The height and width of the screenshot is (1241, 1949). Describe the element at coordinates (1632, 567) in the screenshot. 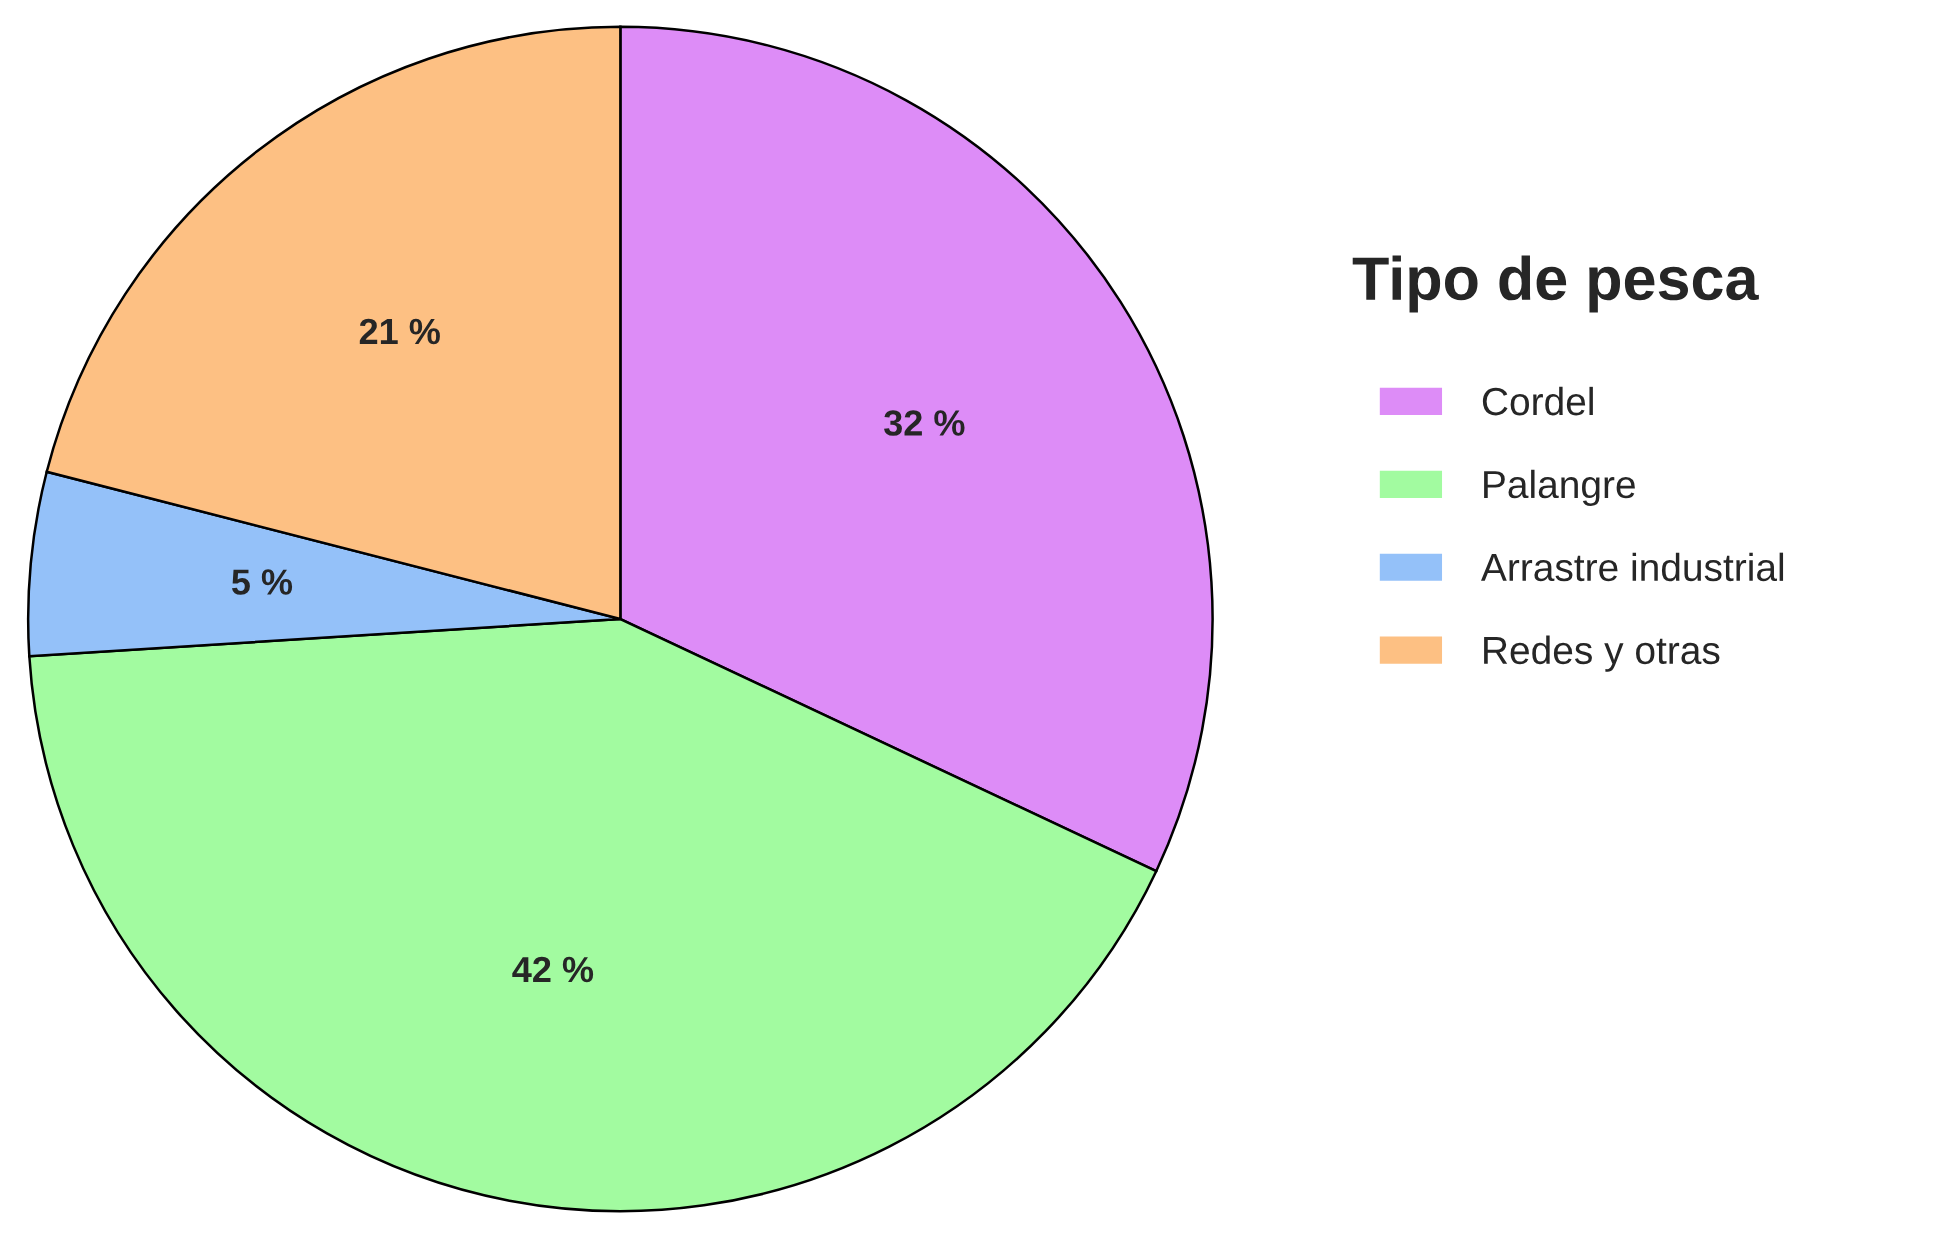

I see `legend-label: Arrastre industrial` at that location.